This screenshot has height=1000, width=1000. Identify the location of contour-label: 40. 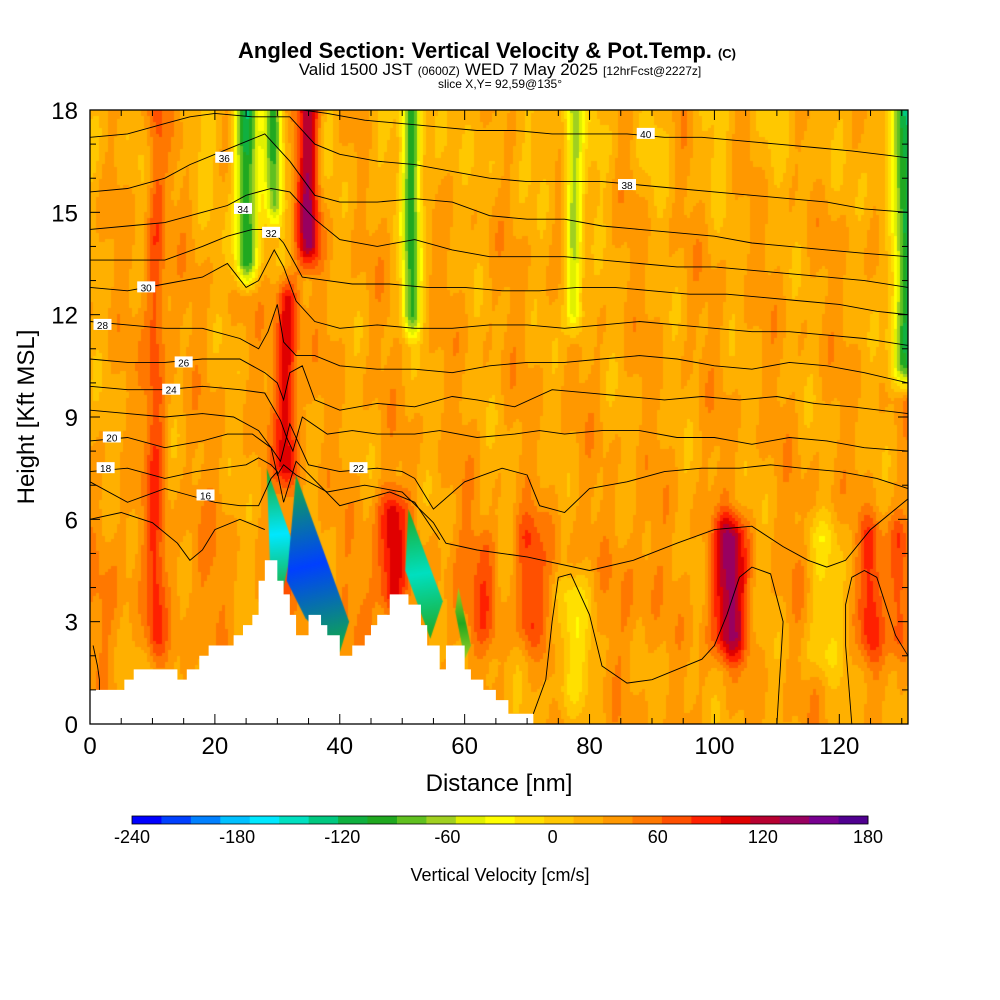
(646, 135).